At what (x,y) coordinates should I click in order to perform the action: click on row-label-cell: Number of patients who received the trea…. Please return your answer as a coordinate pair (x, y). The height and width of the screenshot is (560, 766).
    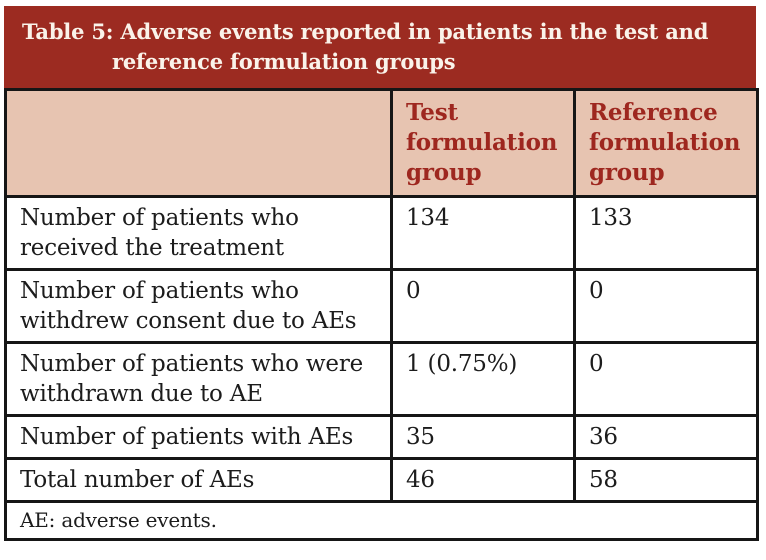
    Looking at the image, I should click on (198, 233).